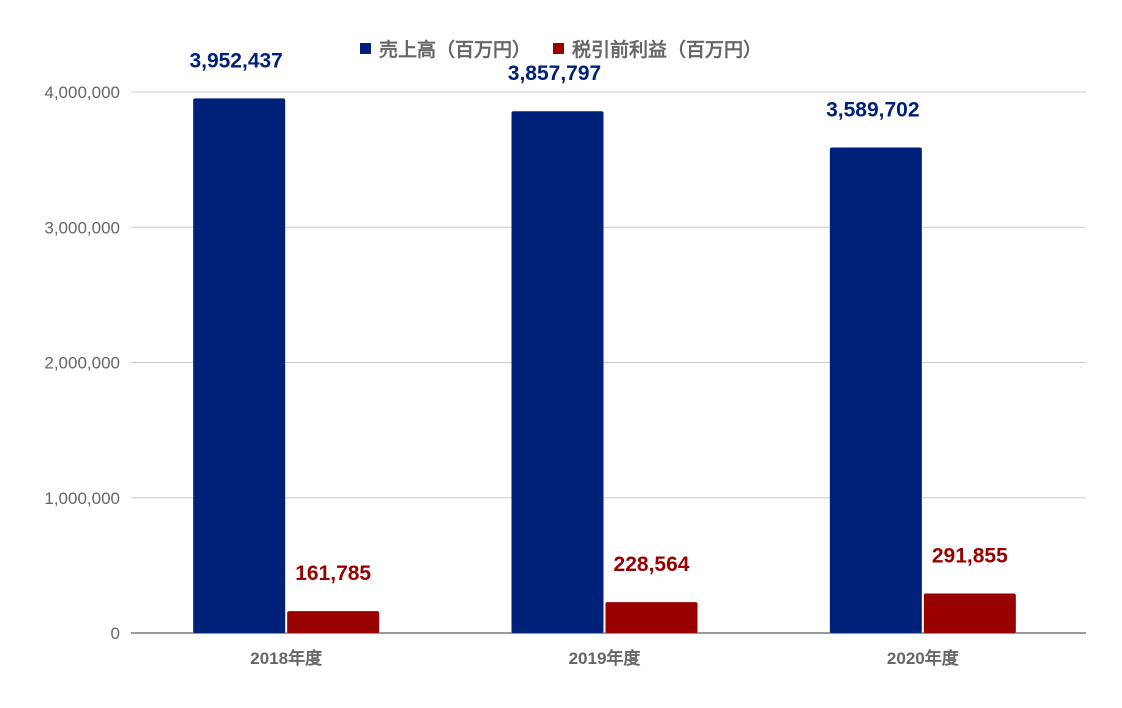 The width and height of the screenshot is (1122, 708). Describe the element at coordinates (115, 633) in the screenshot. I see `y-tick-label: 0` at that location.